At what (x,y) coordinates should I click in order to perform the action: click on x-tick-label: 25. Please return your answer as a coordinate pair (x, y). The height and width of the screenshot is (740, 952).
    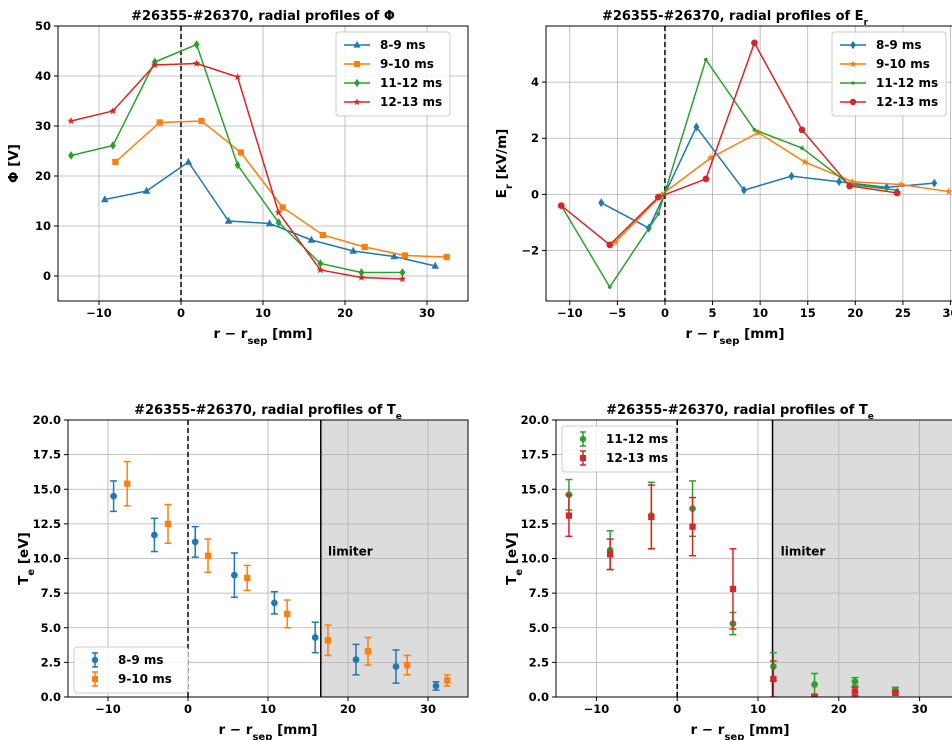
    Looking at the image, I should click on (903, 313).